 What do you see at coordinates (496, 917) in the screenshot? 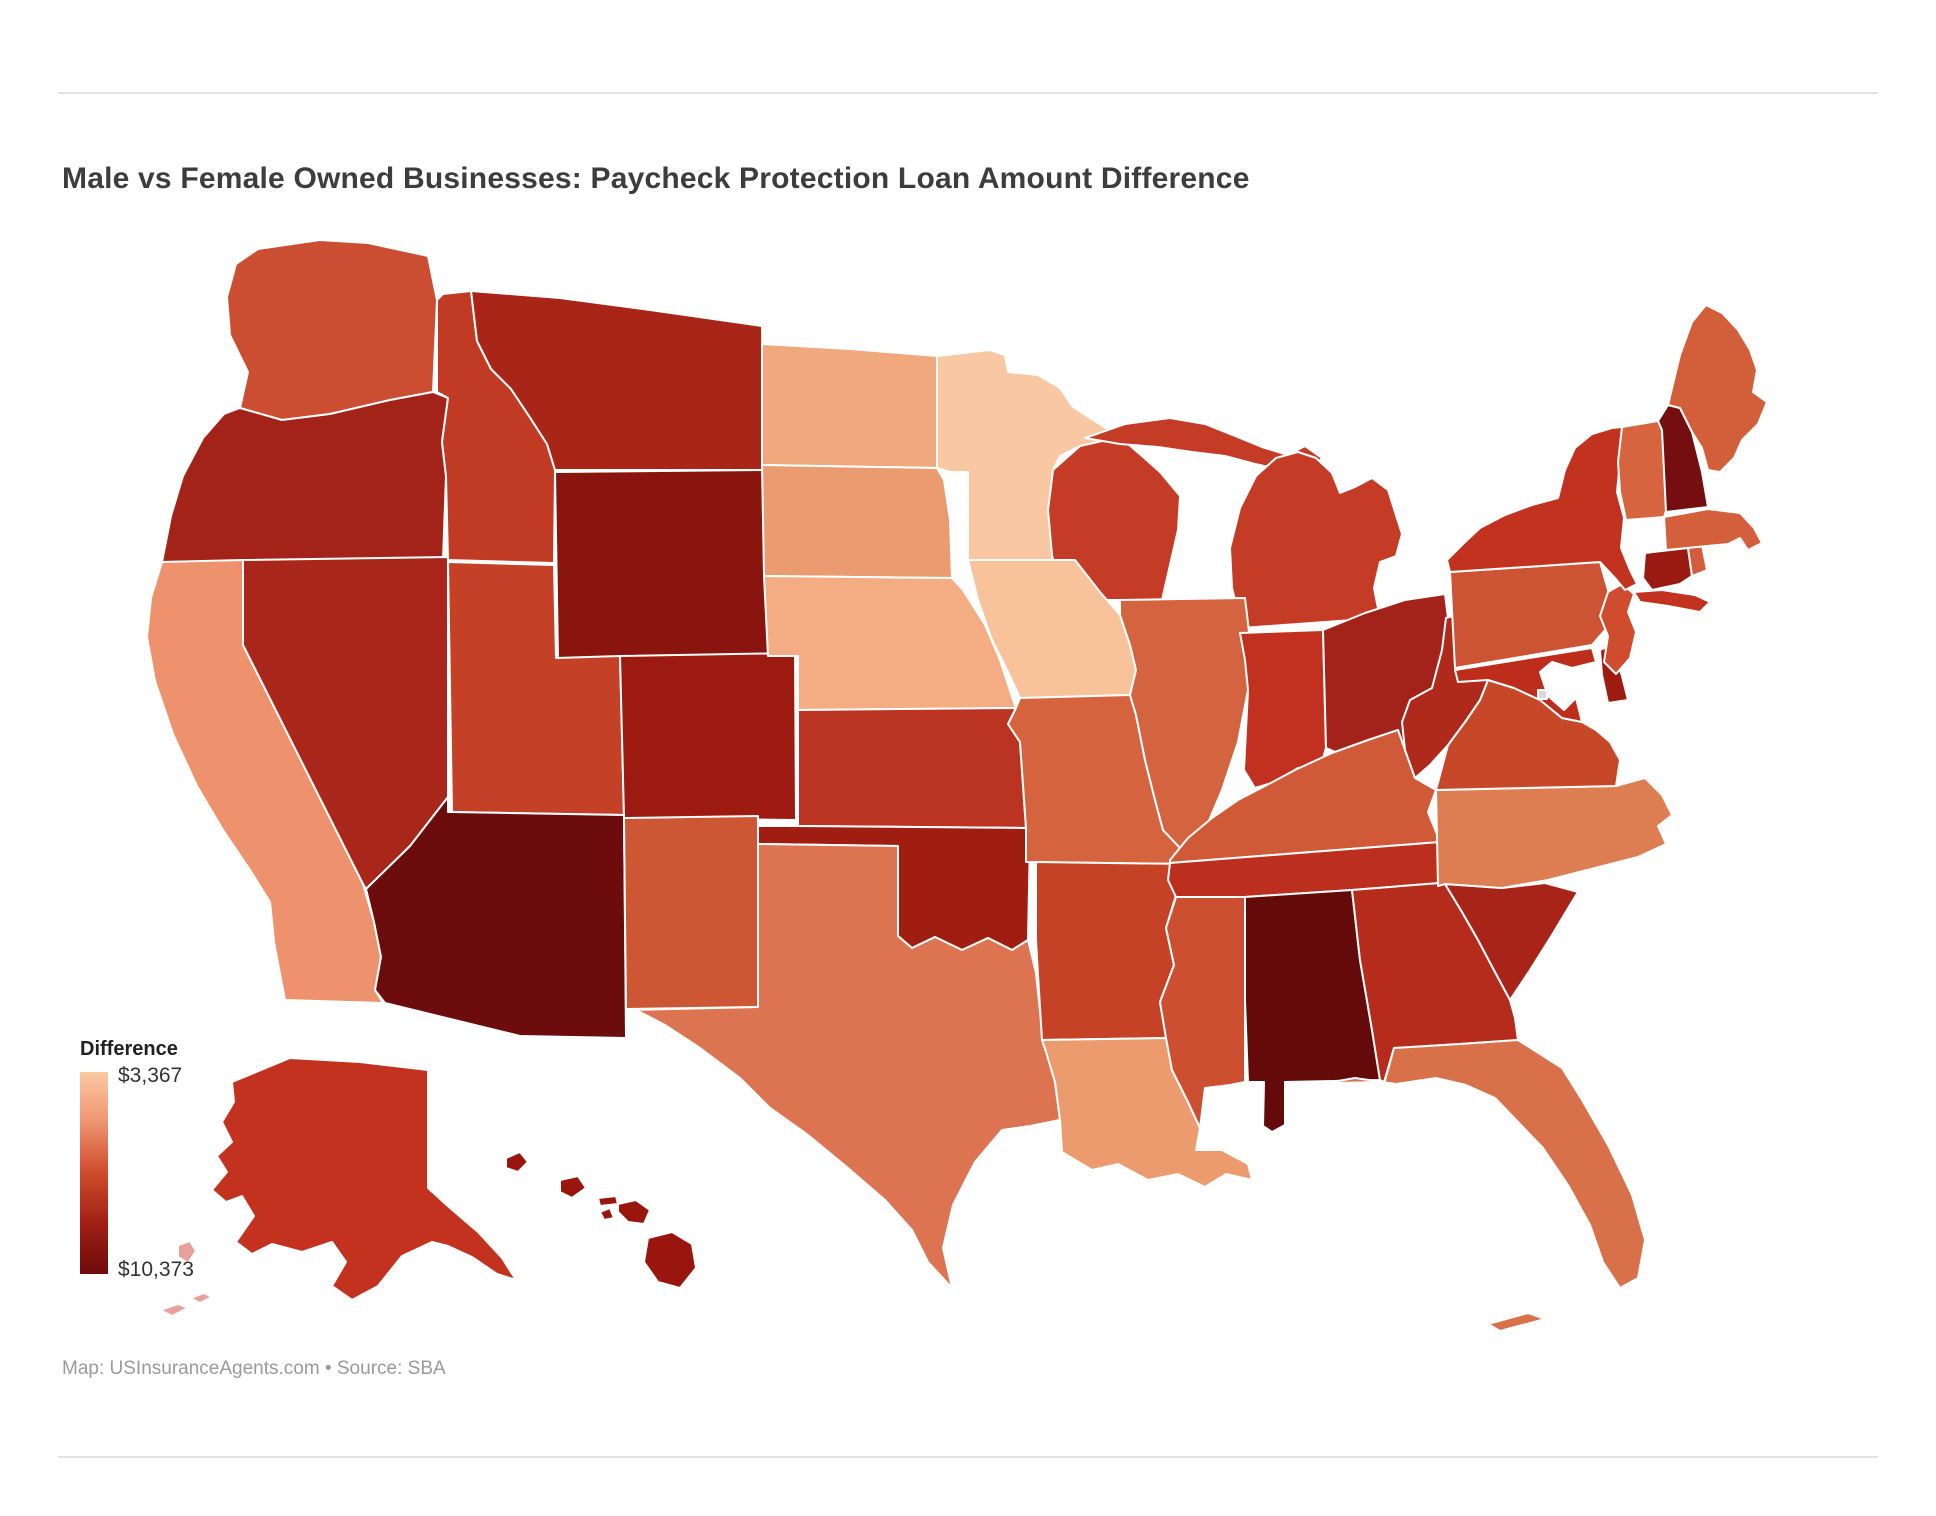
I see `state-arizona` at bounding box center [496, 917].